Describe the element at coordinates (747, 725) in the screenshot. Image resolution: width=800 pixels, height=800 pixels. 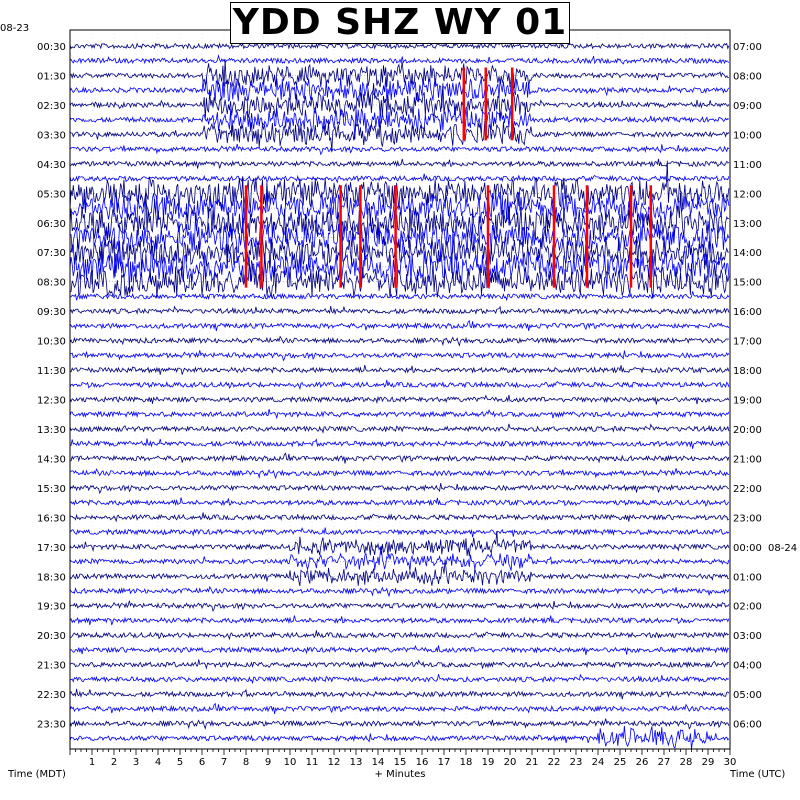
I see `right-time-label: 06:00` at that location.